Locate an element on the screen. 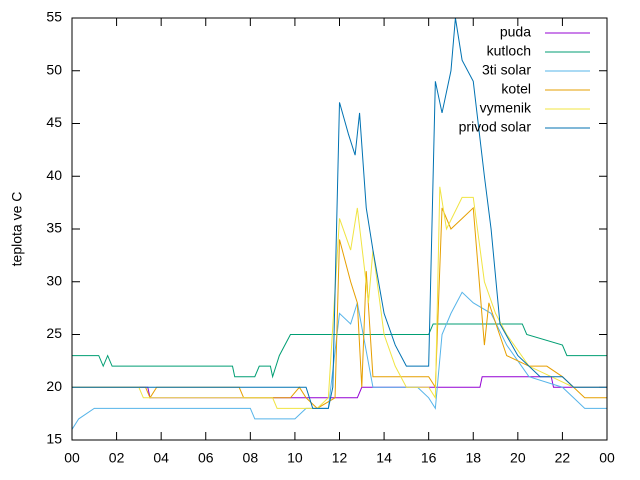  legend-label: vymenik is located at coordinates (506, 108).